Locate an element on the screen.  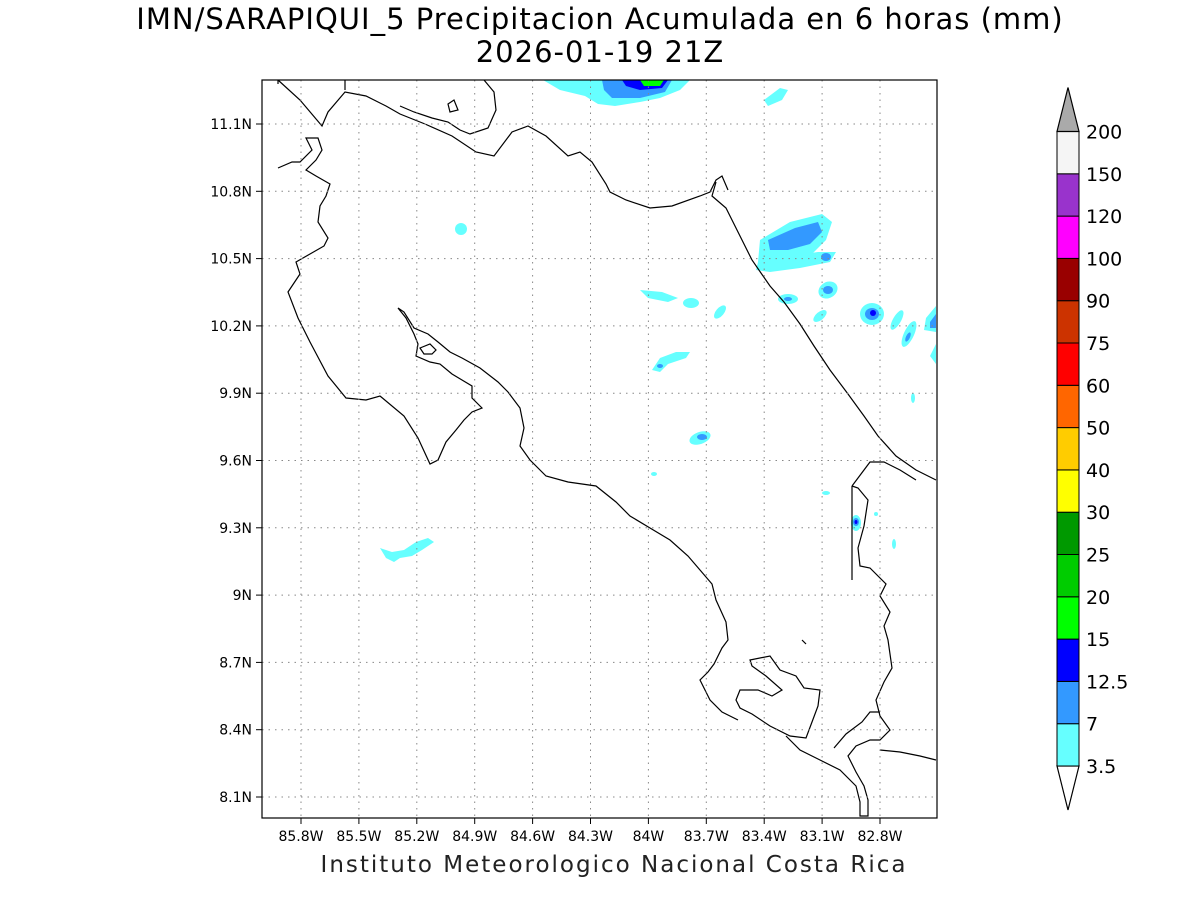
colorbar-level-label: 50 is located at coordinates (1098, 429).